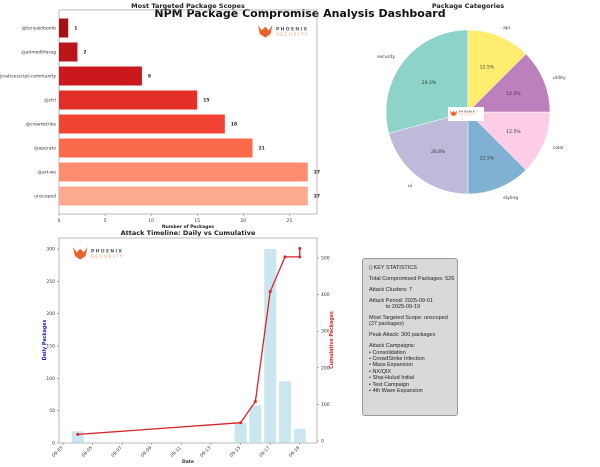 This screenshot has height=467, width=600. I want to click on bar-category-label: @ctrl, so click(50, 101).